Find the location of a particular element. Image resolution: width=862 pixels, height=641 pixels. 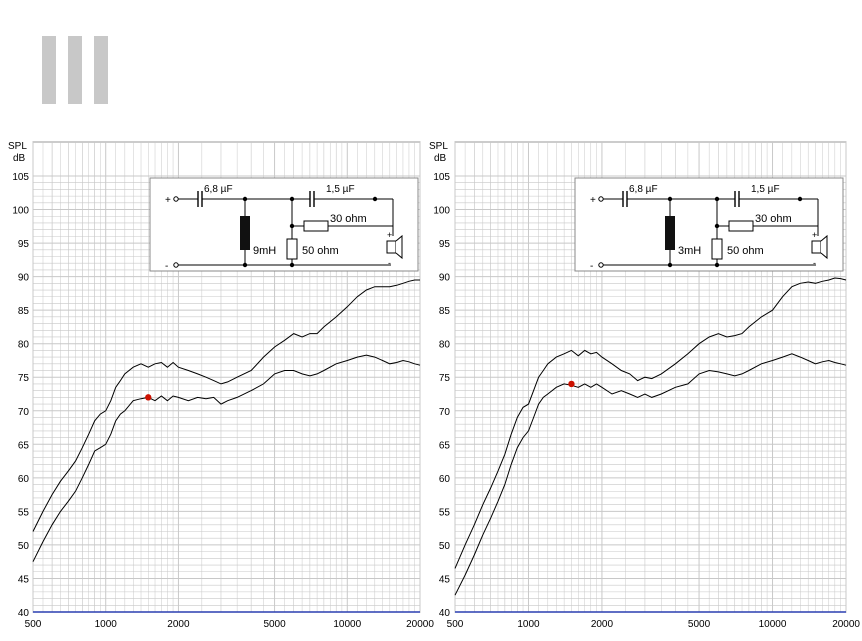

crossover-schematic: + - 6,8 µF 1,5 µF 9mH 30 ohm 50 ohm + - is located at coordinates (284, 224).